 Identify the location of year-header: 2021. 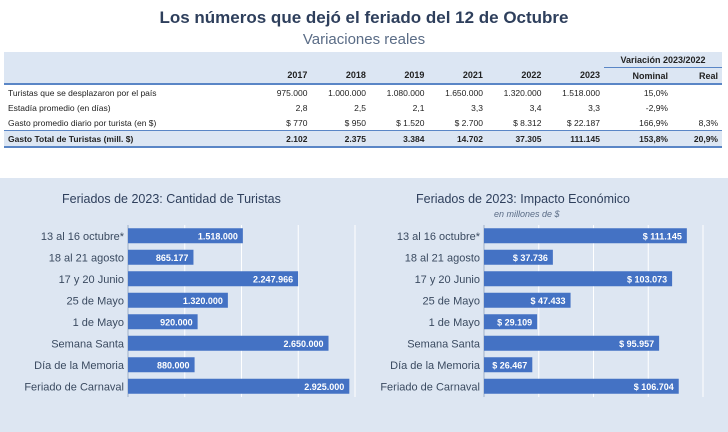
(457, 76).